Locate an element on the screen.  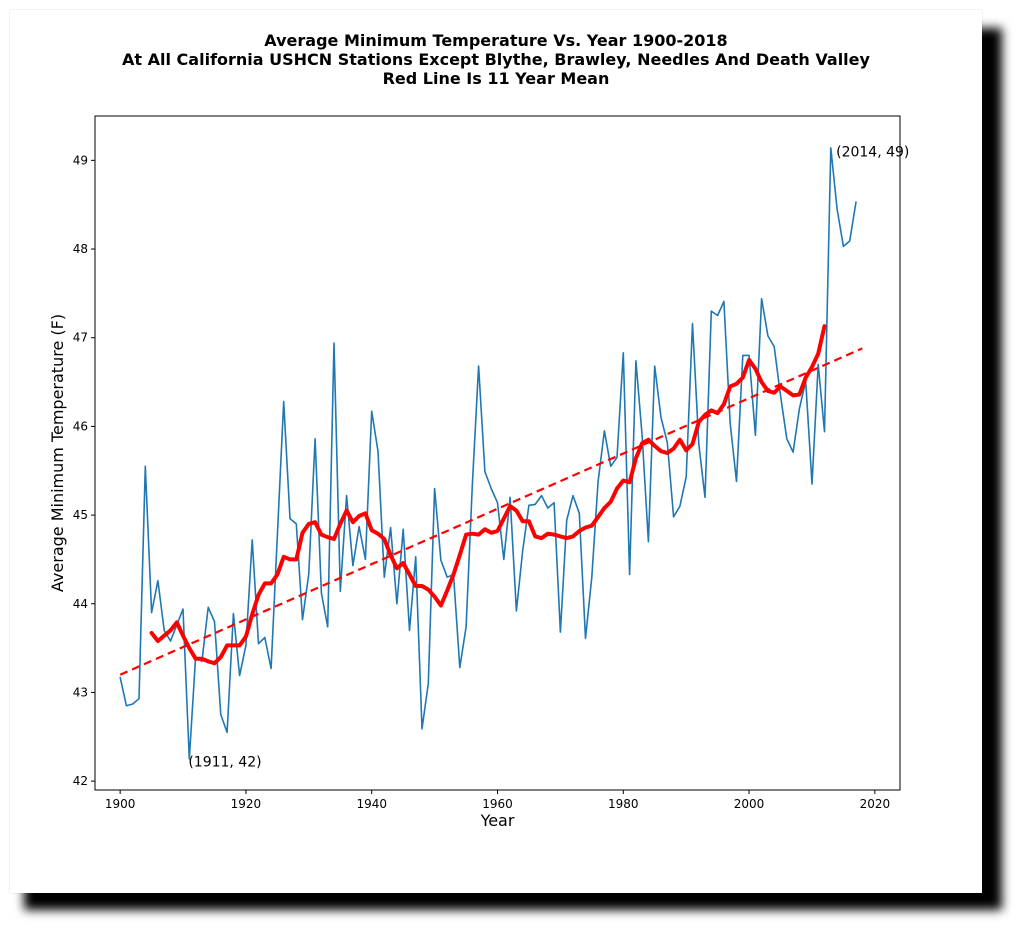
y-tick-label: 46 is located at coordinates (80, 426).